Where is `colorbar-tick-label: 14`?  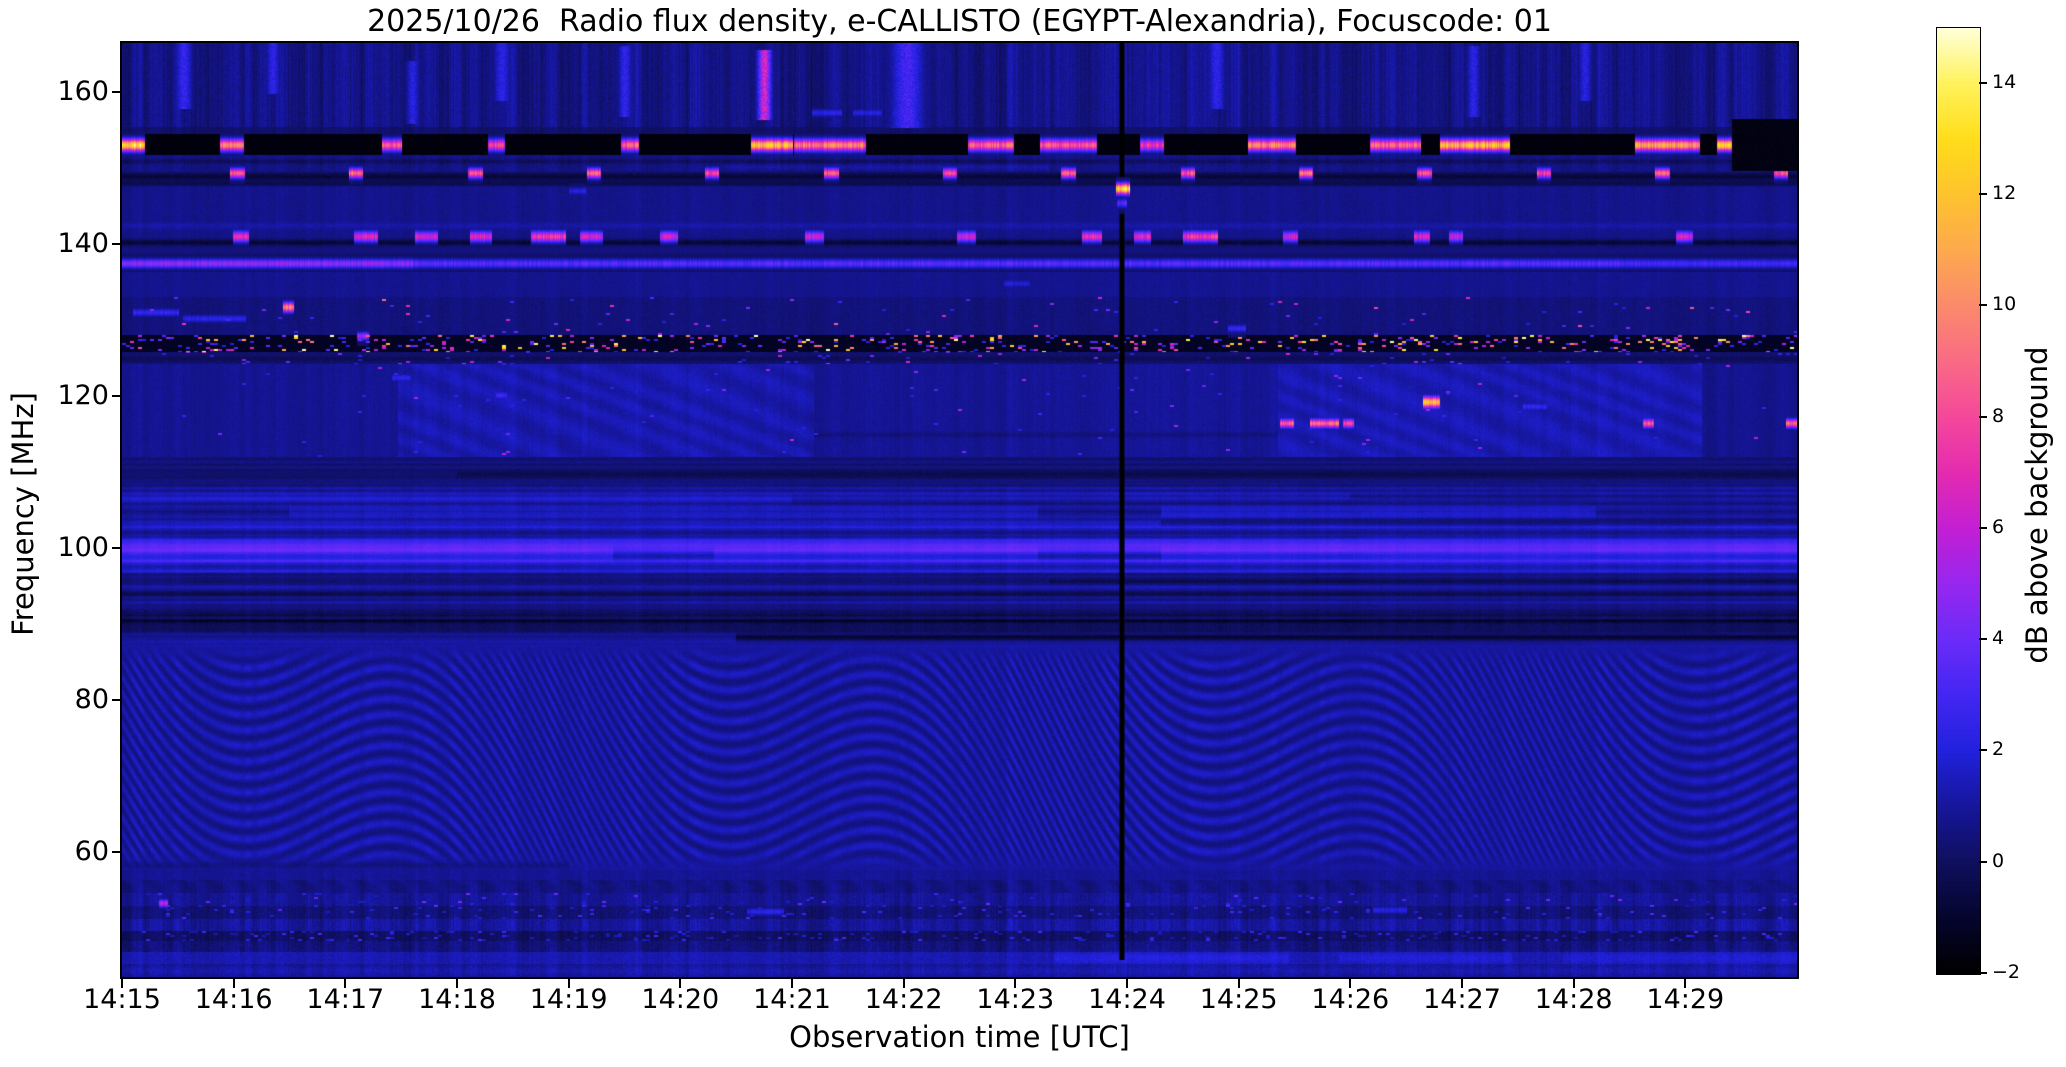 colorbar-tick-label: 14 is located at coordinates (2004, 81).